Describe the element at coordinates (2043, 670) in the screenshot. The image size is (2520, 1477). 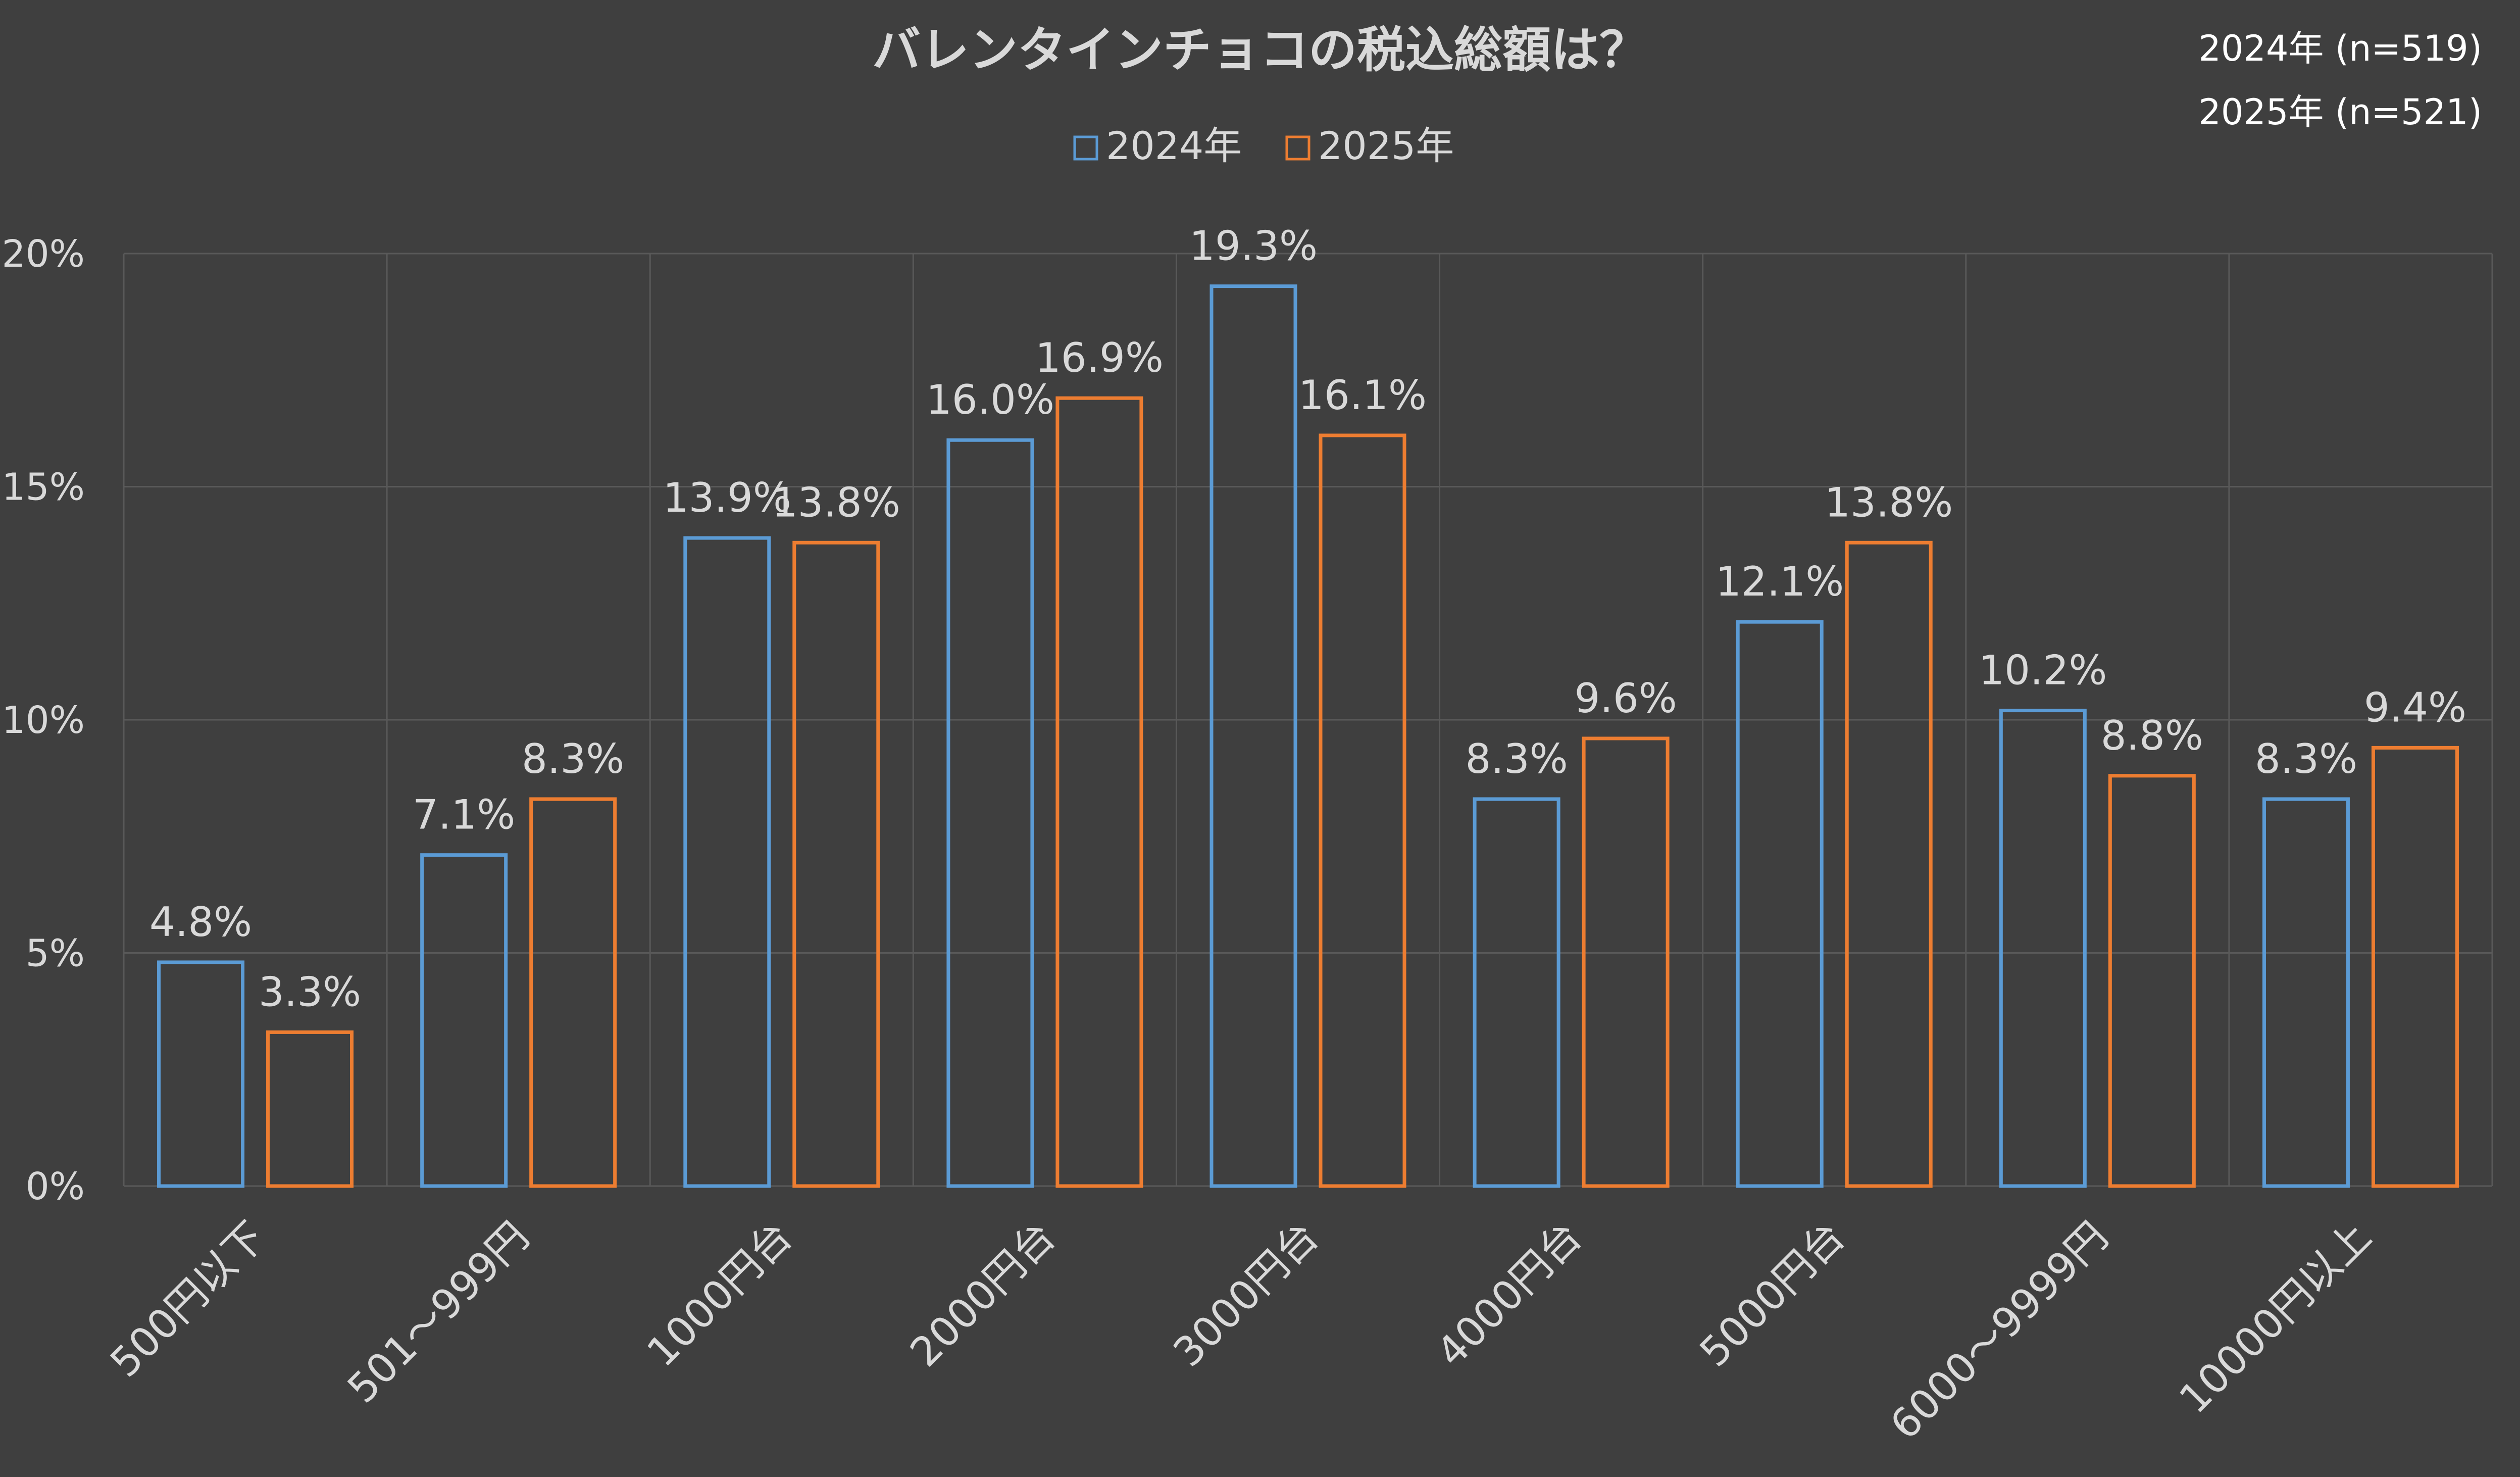
I see `data-label: 10.2%` at that location.